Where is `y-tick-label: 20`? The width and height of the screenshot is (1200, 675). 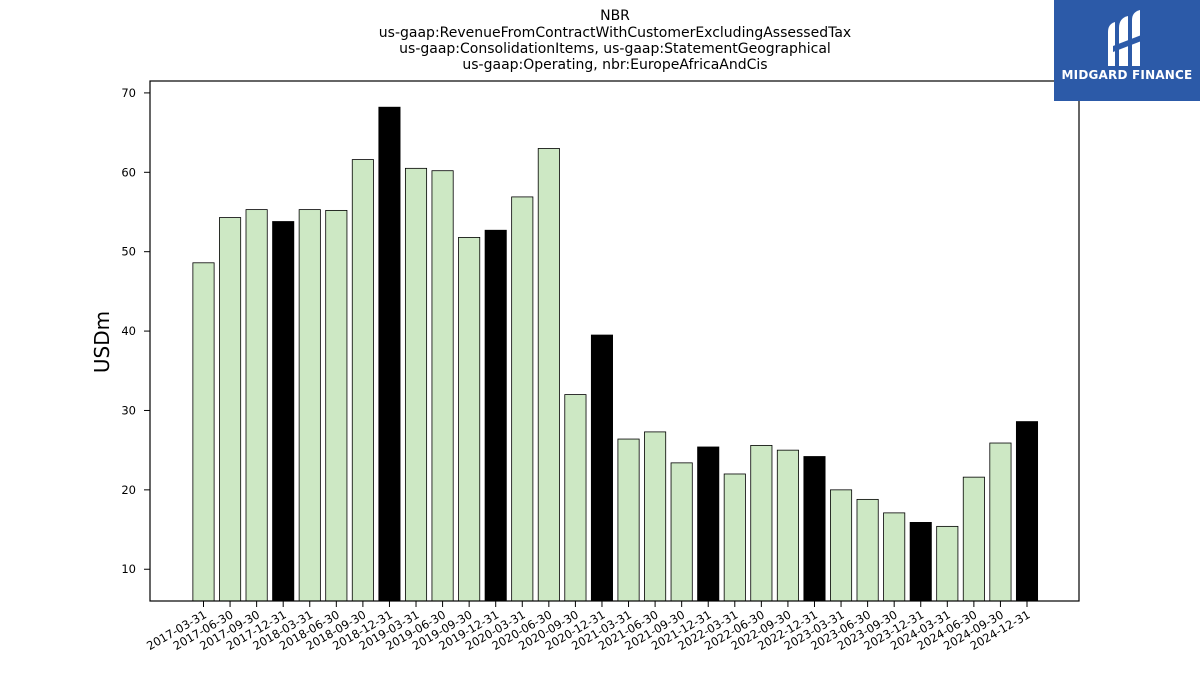 y-tick-label: 20 is located at coordinates (128, 490).